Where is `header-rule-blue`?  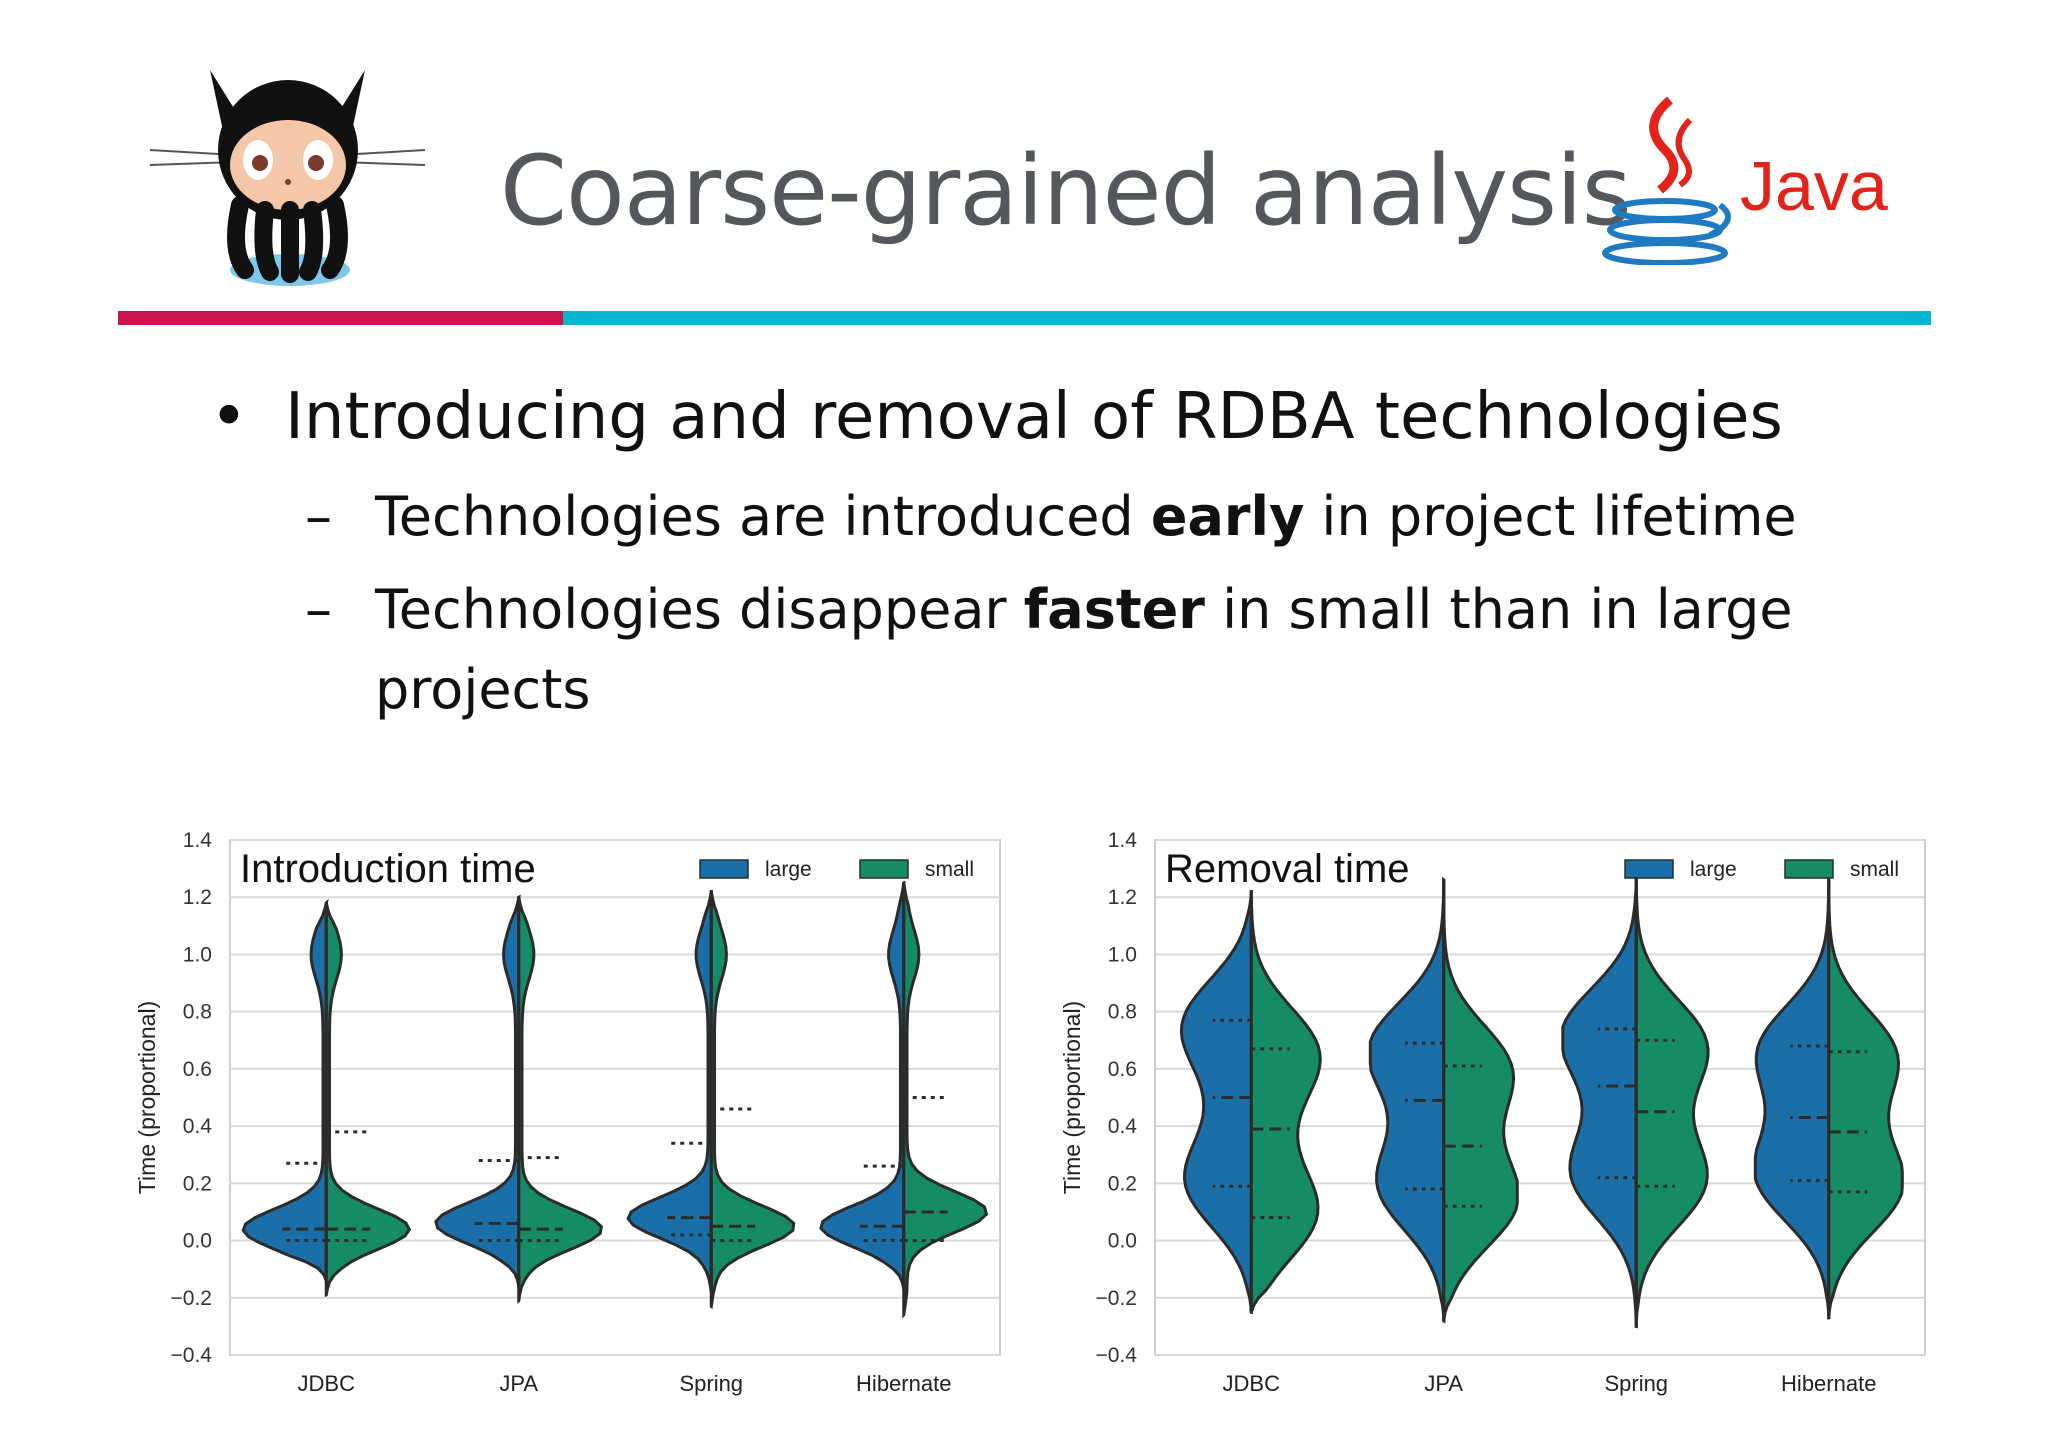 header-rule-blue is located at coordinates (1247, 318).